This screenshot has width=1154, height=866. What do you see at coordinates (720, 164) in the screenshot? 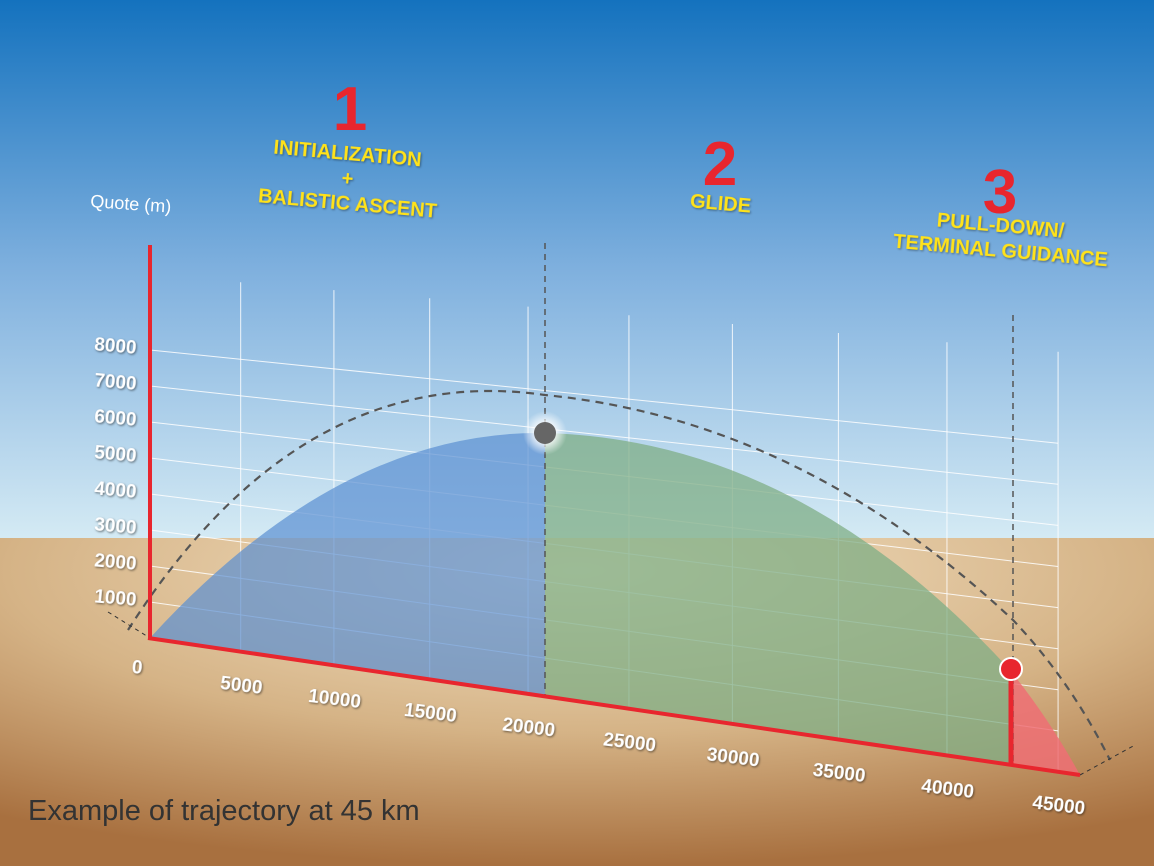
I see `phase-number: 2` at bounding box center [720, 164].